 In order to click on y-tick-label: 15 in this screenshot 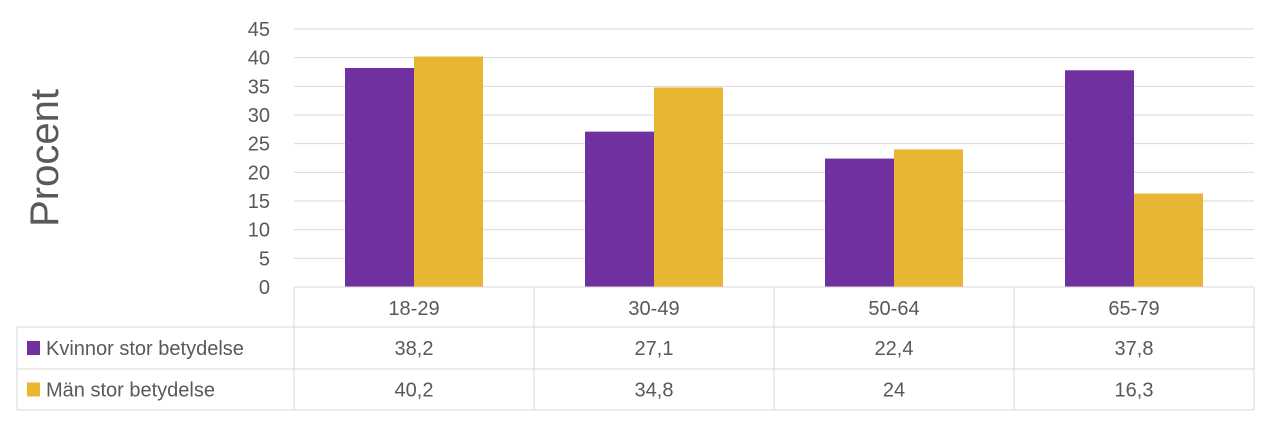, I will do `click(259, 202)`.